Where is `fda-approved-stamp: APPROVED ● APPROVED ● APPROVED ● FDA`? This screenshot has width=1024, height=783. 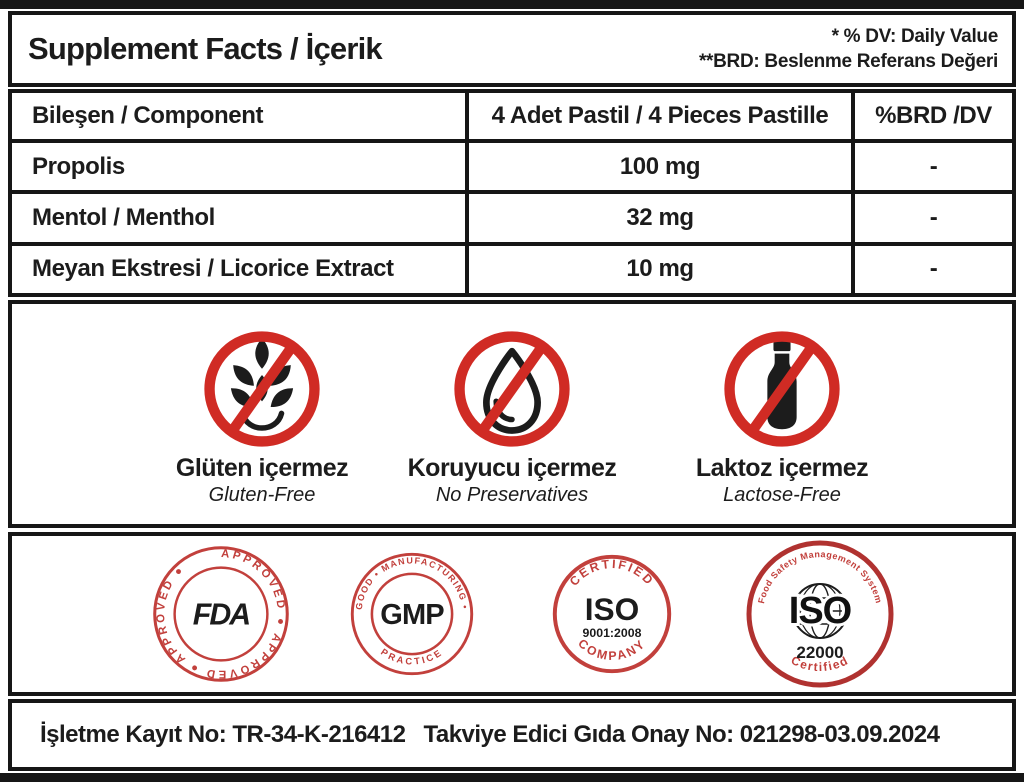
fda-approved-stamp: APPROVED ● APPROVED ● APPROVED ● FDA is located at coordinates (221, 614).